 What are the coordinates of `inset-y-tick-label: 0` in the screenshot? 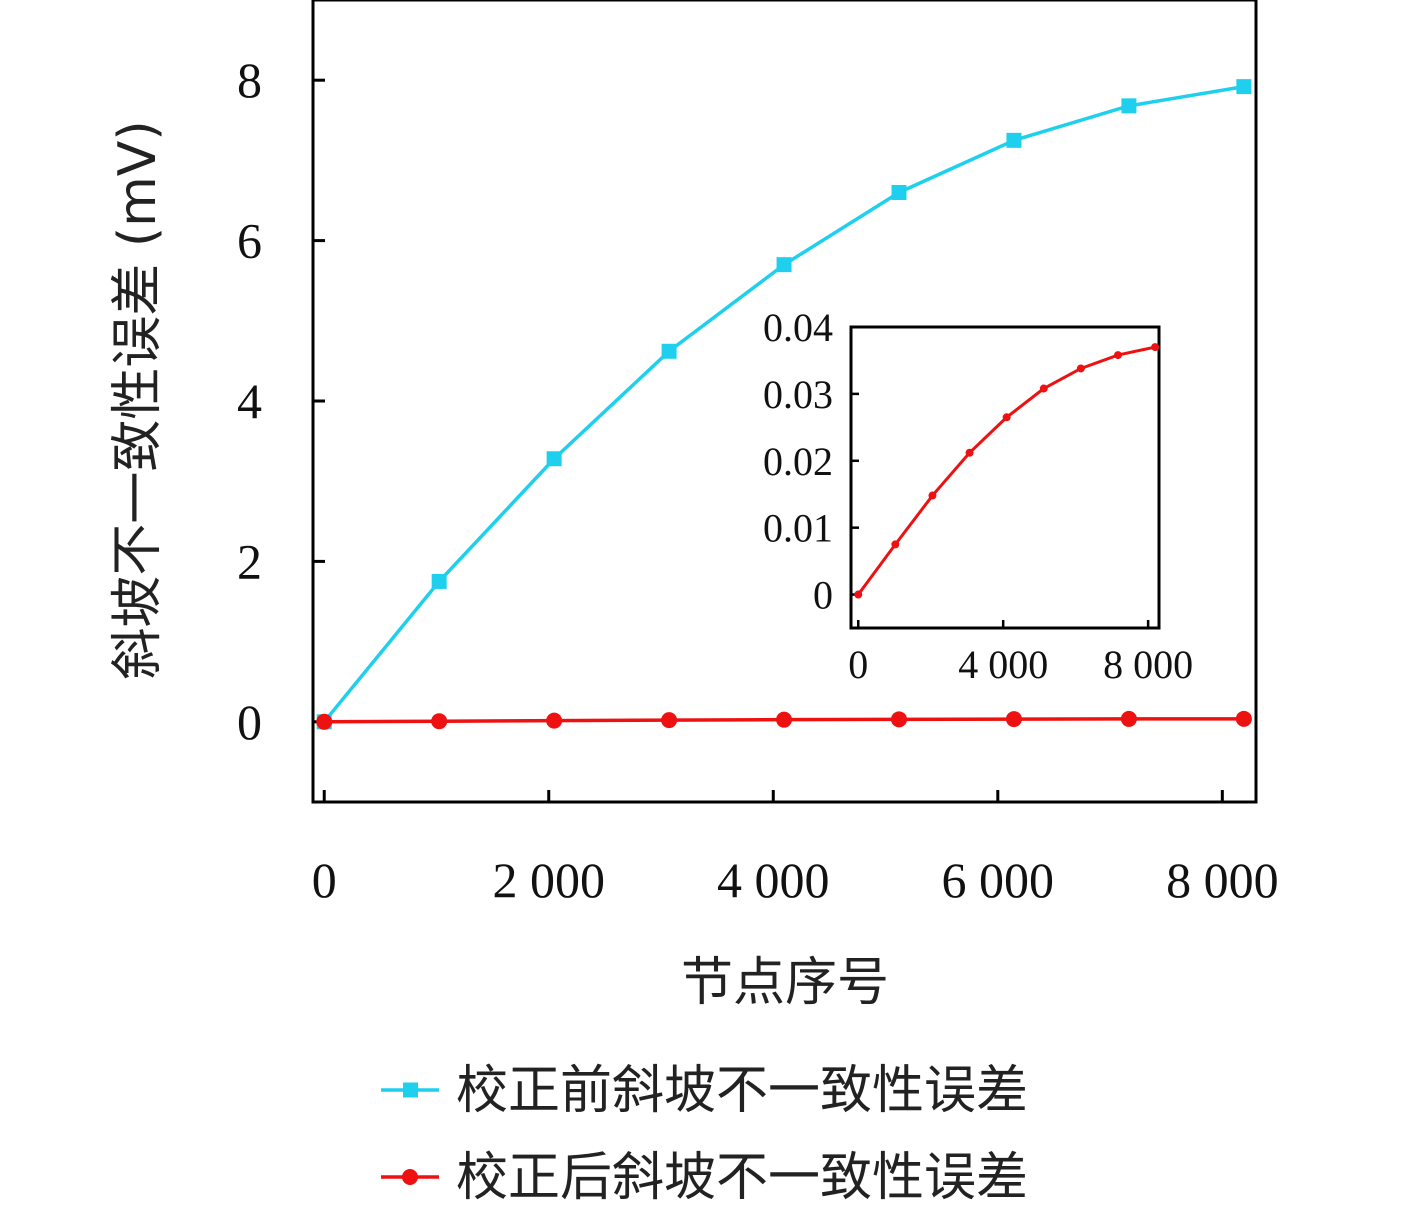 It's located at (823, 595).